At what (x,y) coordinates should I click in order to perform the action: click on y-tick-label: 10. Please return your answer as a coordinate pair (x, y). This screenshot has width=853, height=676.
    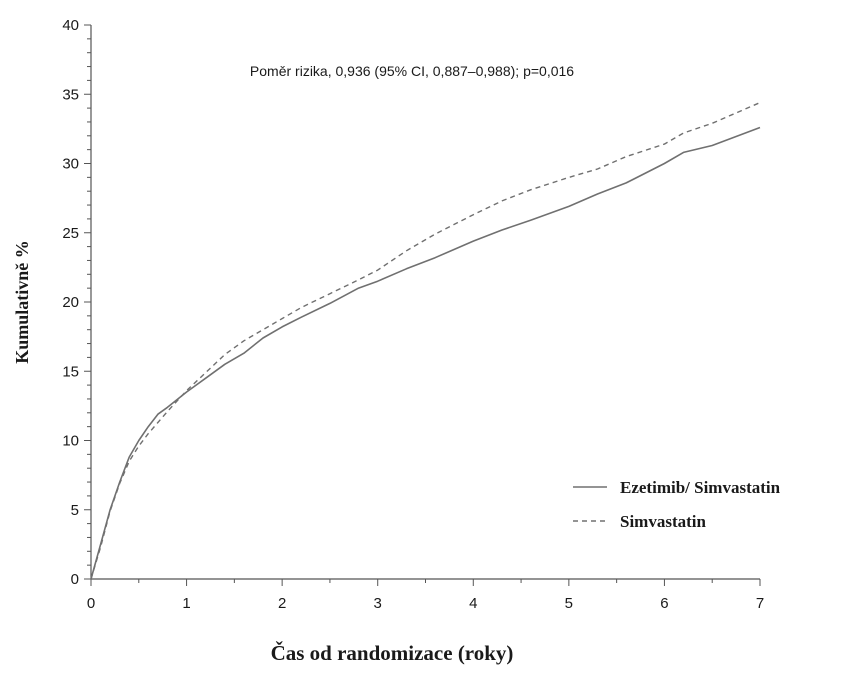
    Looking at the image, I should click on (70, 441).